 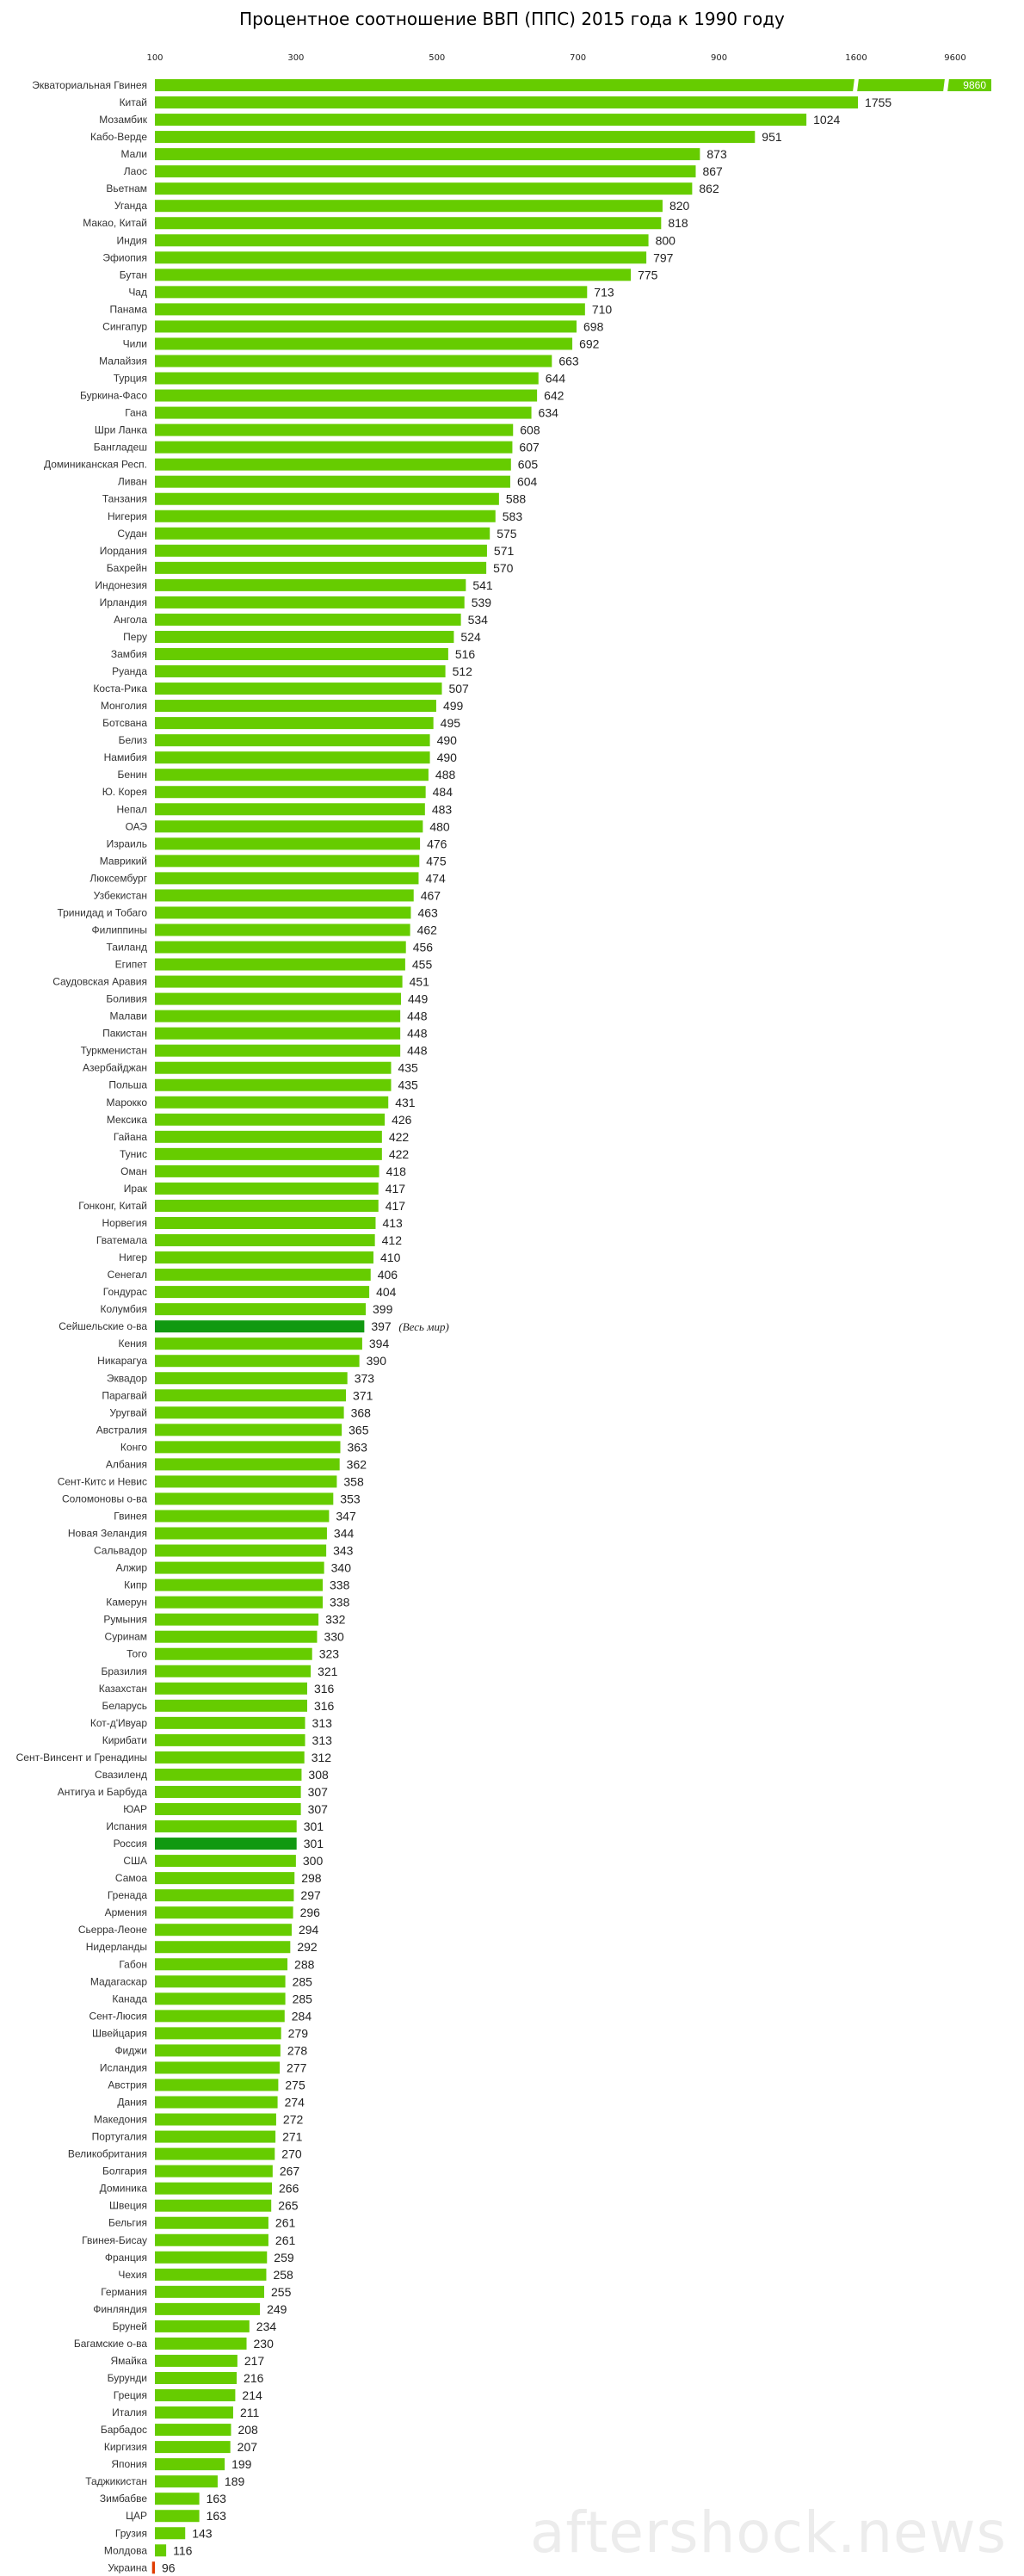 I want to click on category-label: Франция, so click(x=126, y=2258).